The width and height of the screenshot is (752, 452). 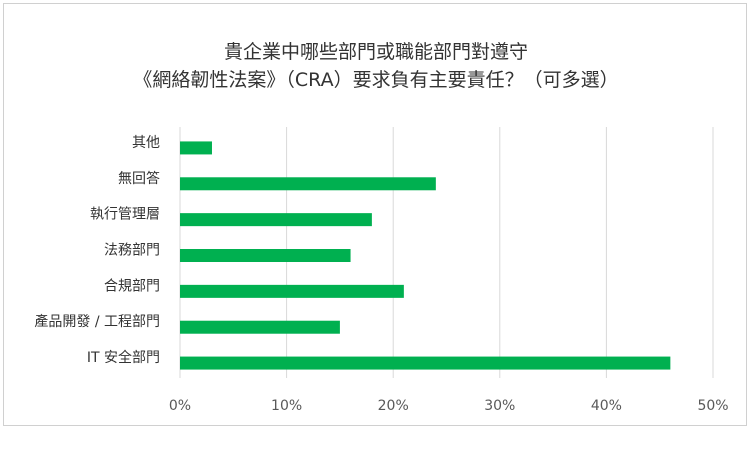 What do you see at coordinates (286, 406) in the screenshot?
I see `x-tick-label: 10%` at bounding box center [286, 406].